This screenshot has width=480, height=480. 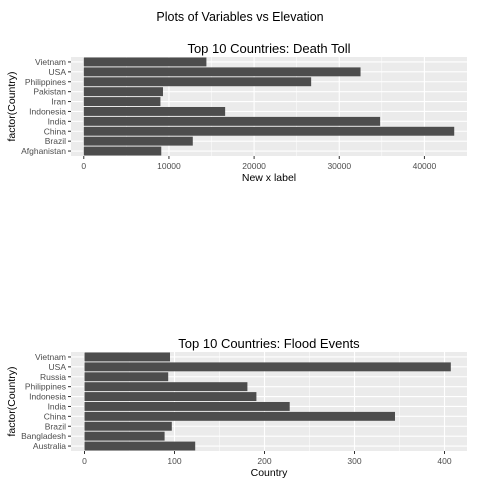 What do you see at coordinates (43, 436) in the screenshot?
I see `y-tick-label: Bangladesh` at bounding box center [43, 436].